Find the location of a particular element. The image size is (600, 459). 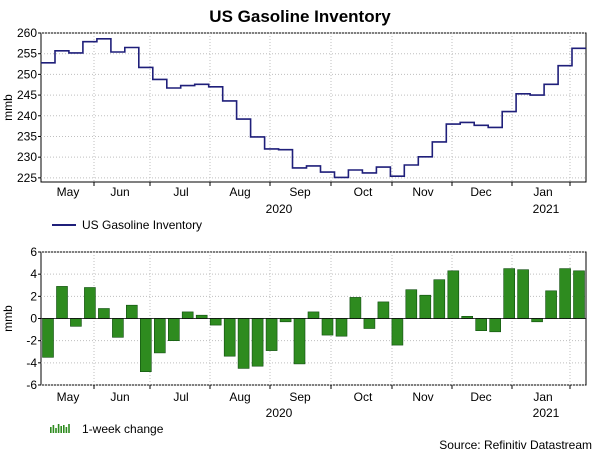

y-tick-label: 6 is located at coordinates (33, 252).